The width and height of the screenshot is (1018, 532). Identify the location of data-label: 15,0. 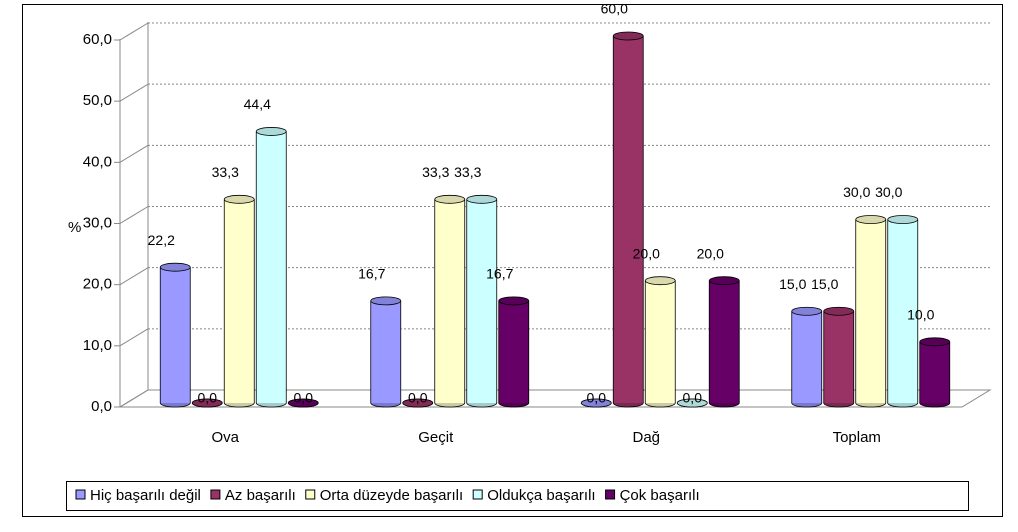
(824, 284).